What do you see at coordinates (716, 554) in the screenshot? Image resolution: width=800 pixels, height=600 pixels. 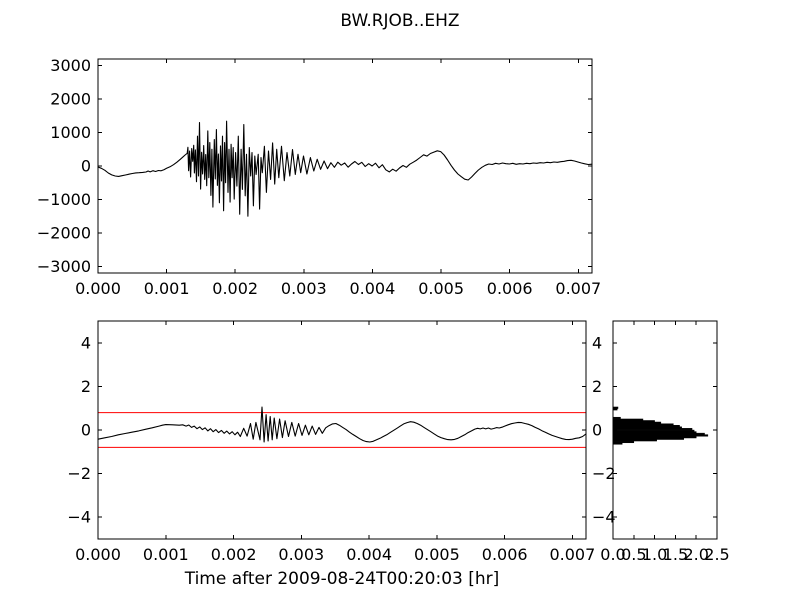 I see `x-tick-label: 2.5` at bounding box center [716, 554].